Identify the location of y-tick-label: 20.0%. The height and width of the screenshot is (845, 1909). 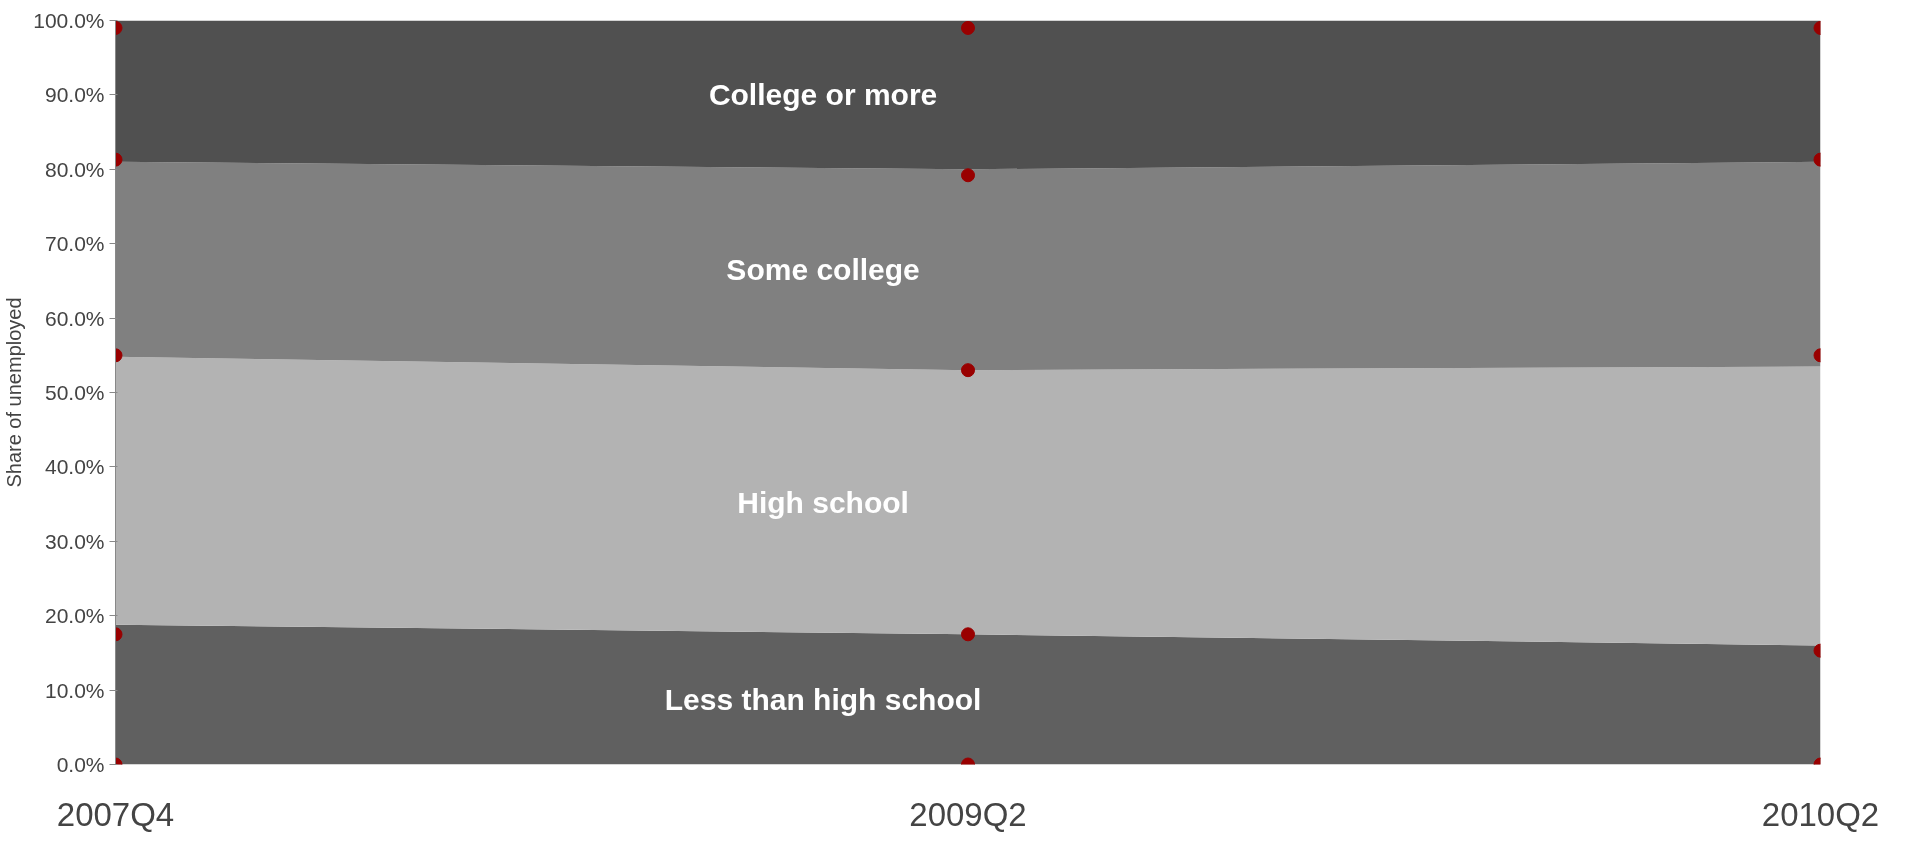
(74, 616).